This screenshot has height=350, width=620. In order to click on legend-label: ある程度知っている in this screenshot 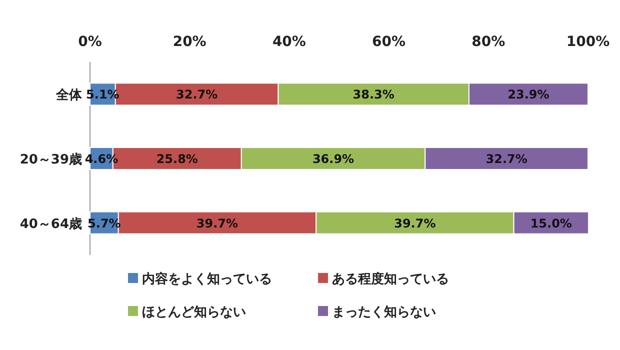, I will do `click(390, 279)`.